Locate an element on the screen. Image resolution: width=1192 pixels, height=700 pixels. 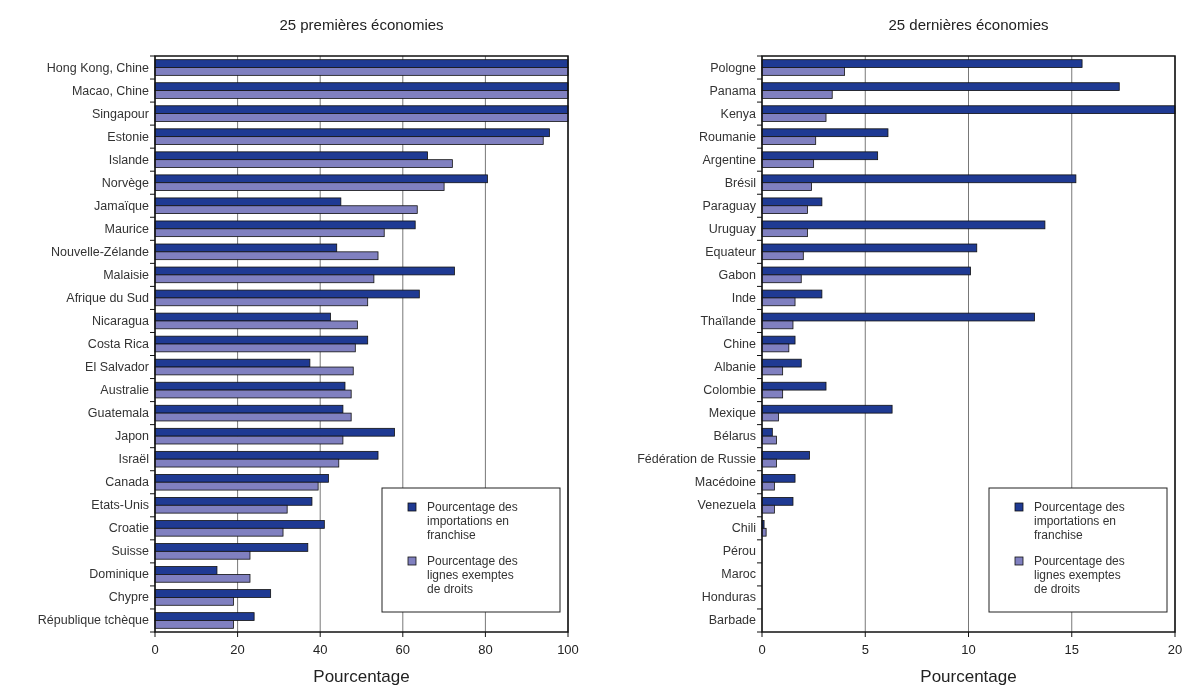
y-tick-label: Chypre is located at coordinates (129, 597).